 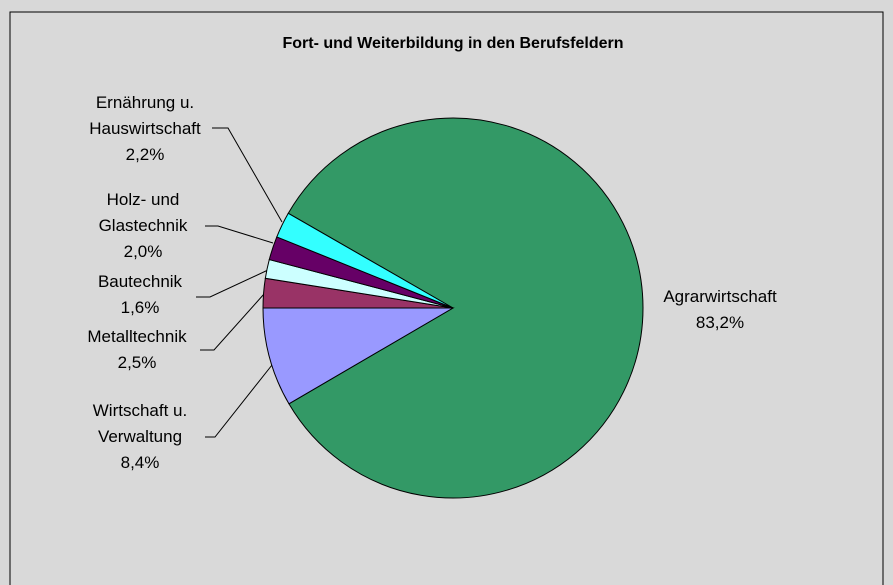 What do you see at coordinates (140, 462) in the screenshot?
I see `slice-value-label: 8,4%` at bounding box center [140, 462].